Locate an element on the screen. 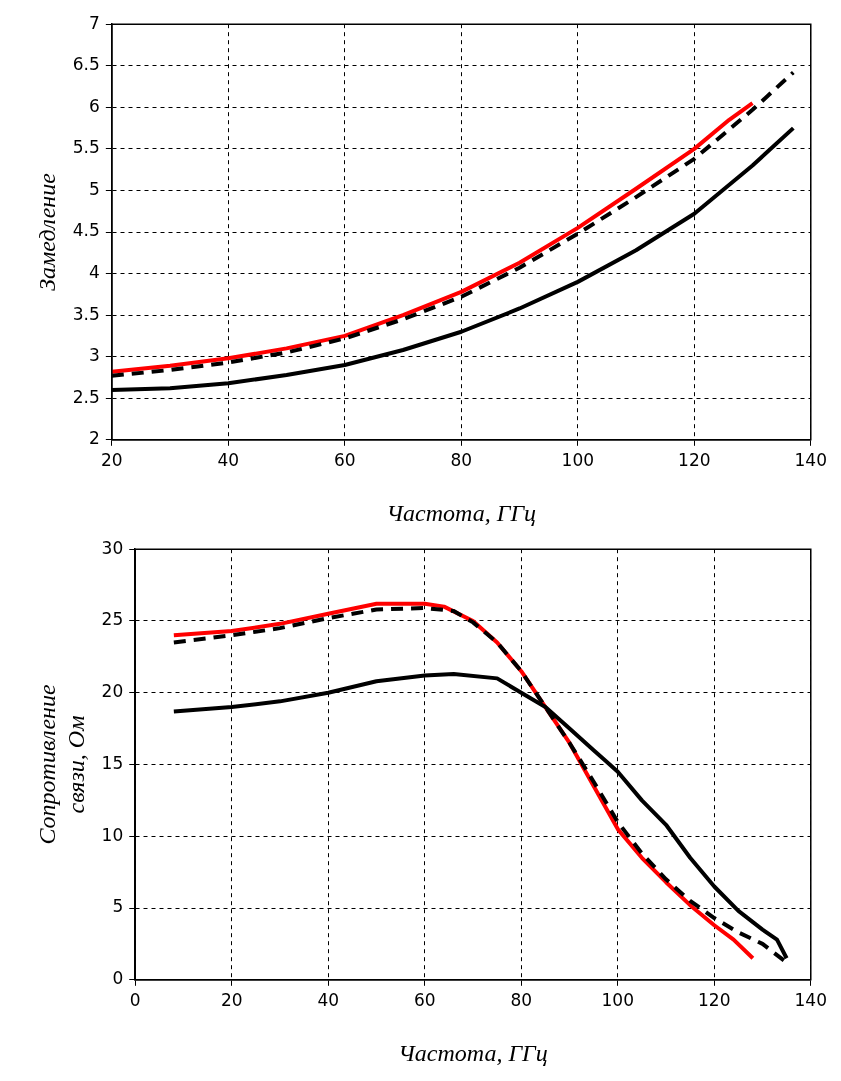 The height and width of the screenshot is (1081, 841). y-tick-label: 2.5 is located at coordinates (86, 396).